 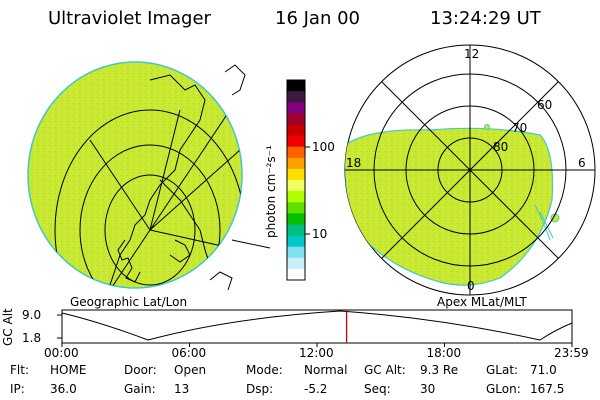 I want to click on y-tick-label: 1.8, so click(x=32, y=338).